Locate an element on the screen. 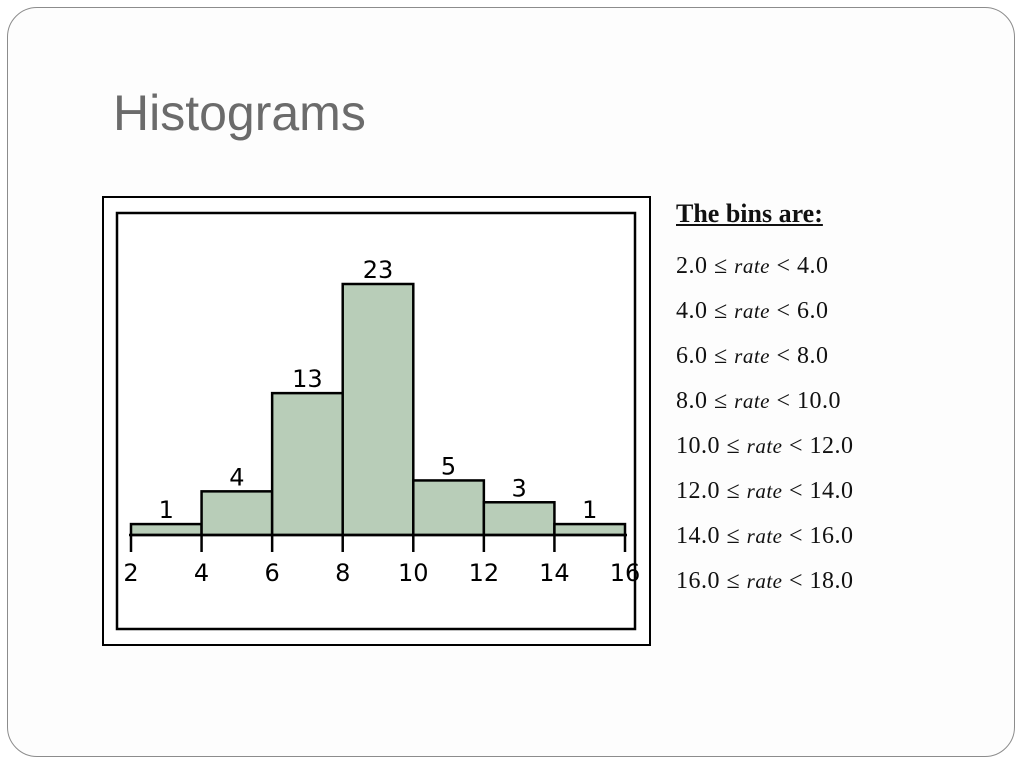 Image resolution: width=1024 pixels, height=768 pixels. bin-row: 14.0 ≤ rate < 16.0 is located at coordinates (765, 536).